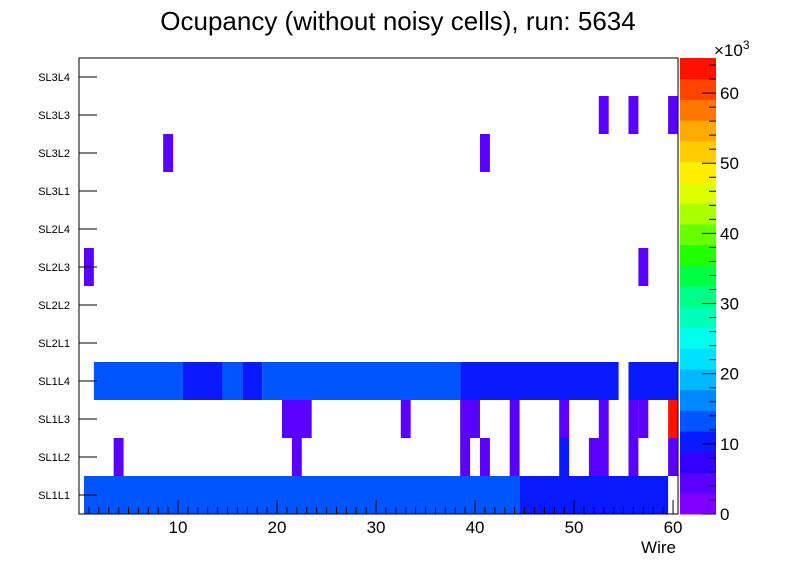 This screenshot has height=572, width=796. Describe the element at coordinates (658, 547) in the screenshot. I see `x-axis-label: Wire` at that location.